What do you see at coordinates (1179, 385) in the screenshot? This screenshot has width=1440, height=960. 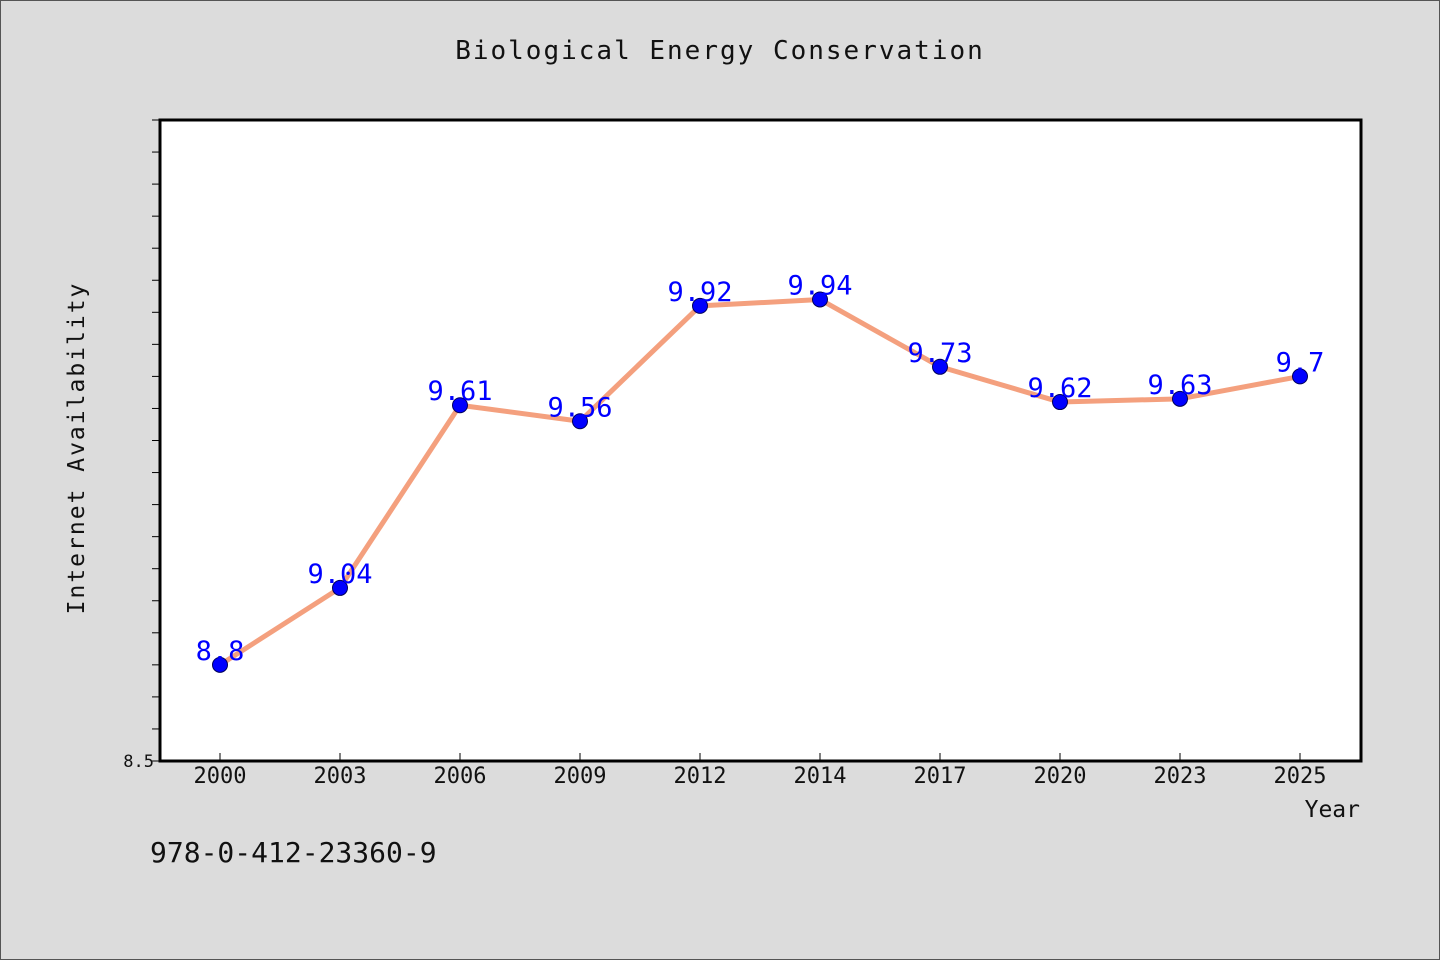 I see `data-label: 9.63` at bounding box center [1179, 385].